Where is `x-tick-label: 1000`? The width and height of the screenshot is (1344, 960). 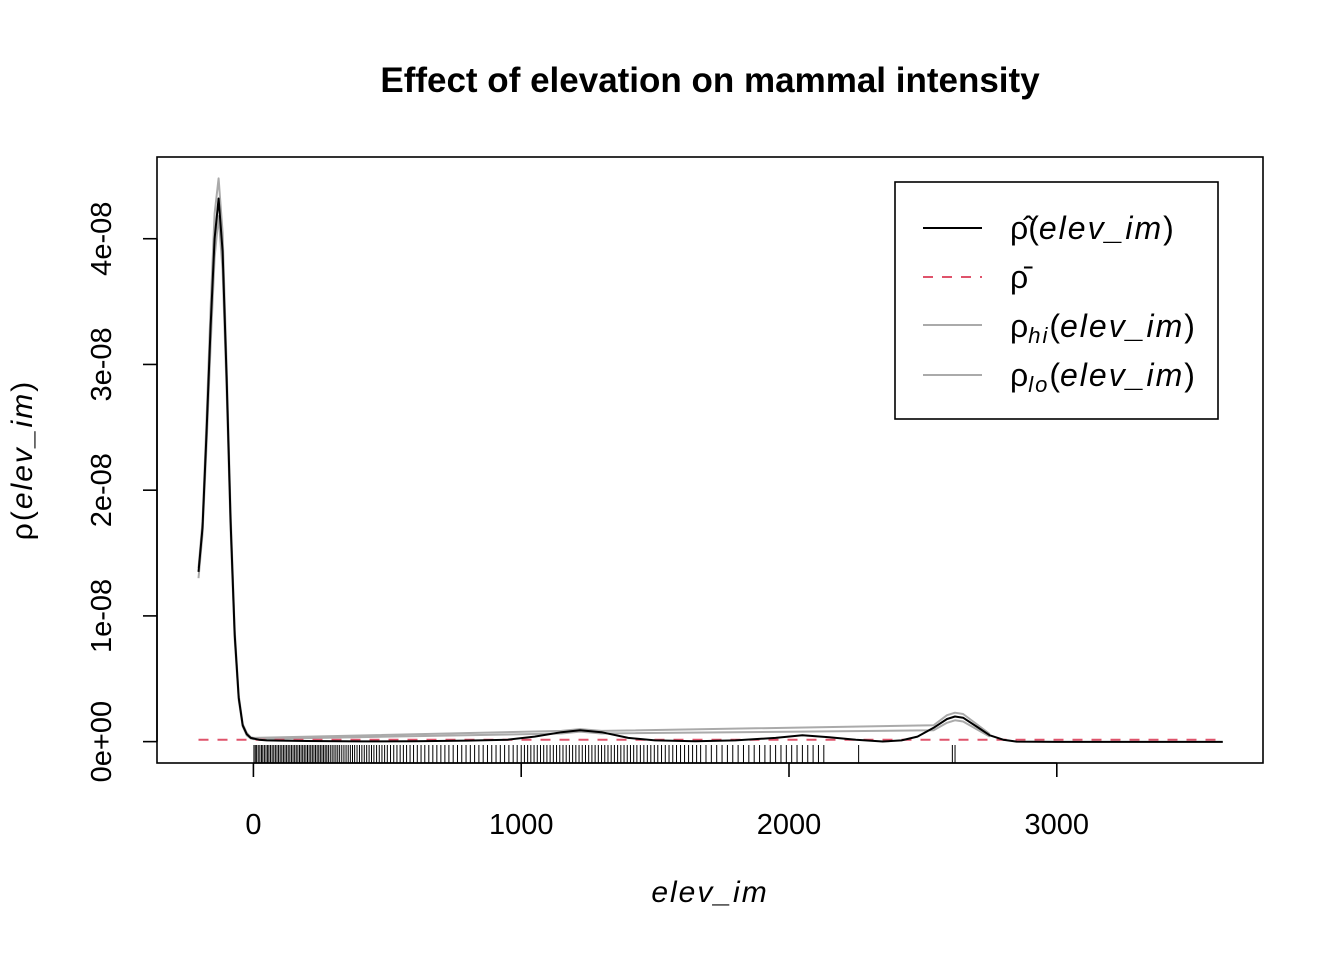
x-tick-label: 1000 is located at coordinates (521, 825).